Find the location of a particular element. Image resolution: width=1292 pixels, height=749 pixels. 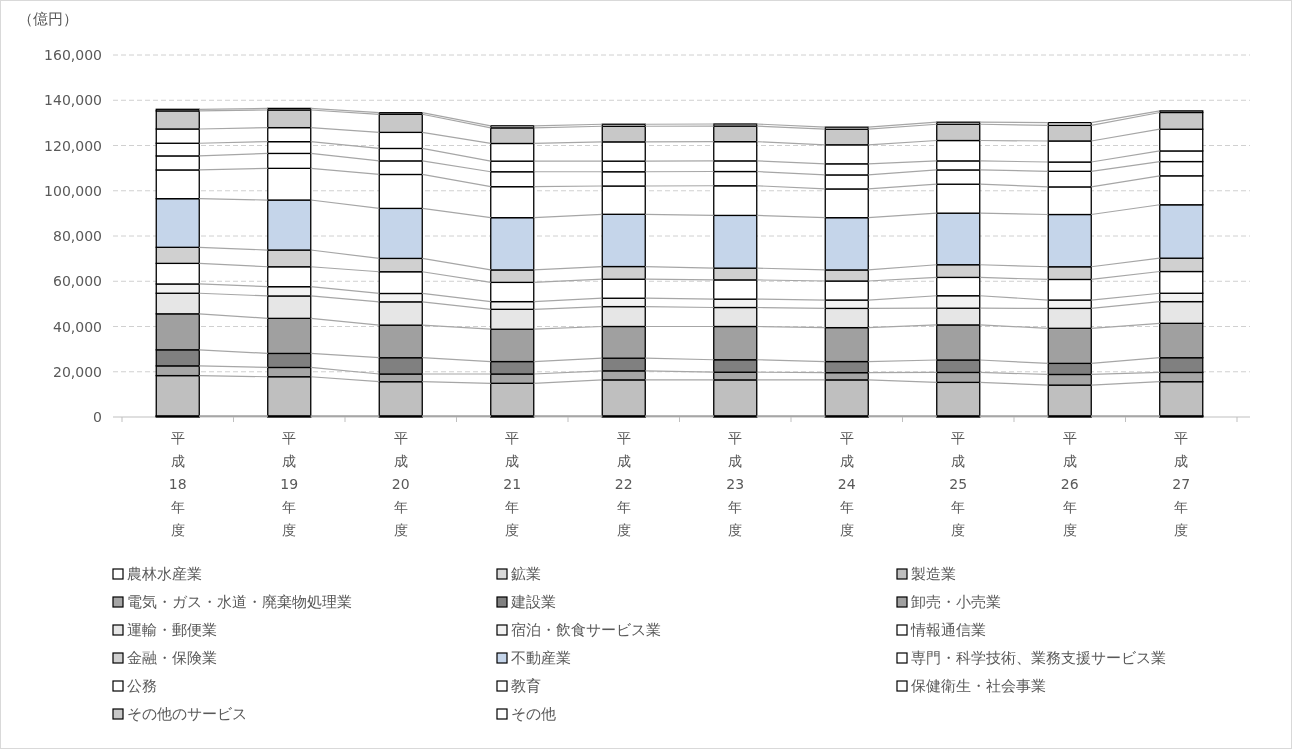

legend-label: 農林水産業 is located at coordinates (164, 574).